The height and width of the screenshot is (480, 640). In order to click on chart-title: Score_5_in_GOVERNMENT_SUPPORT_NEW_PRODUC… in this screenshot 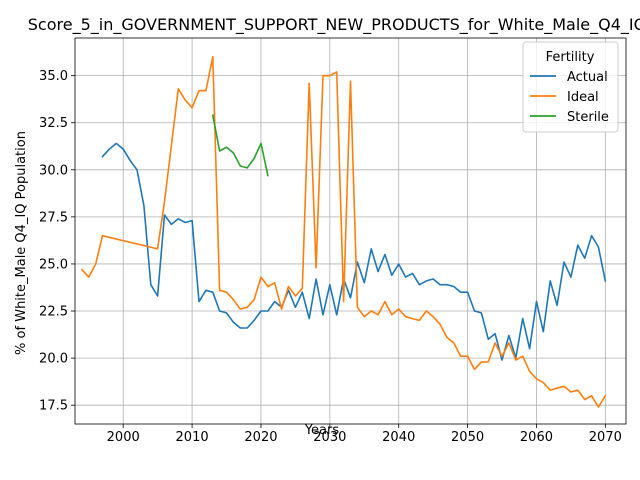, I will do `click(334, 25)`.